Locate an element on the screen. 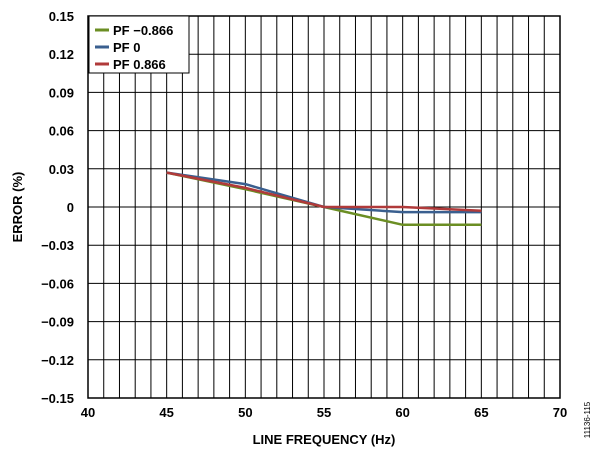  y-tick-label: 0.09 is located at coordinates (61, 92).